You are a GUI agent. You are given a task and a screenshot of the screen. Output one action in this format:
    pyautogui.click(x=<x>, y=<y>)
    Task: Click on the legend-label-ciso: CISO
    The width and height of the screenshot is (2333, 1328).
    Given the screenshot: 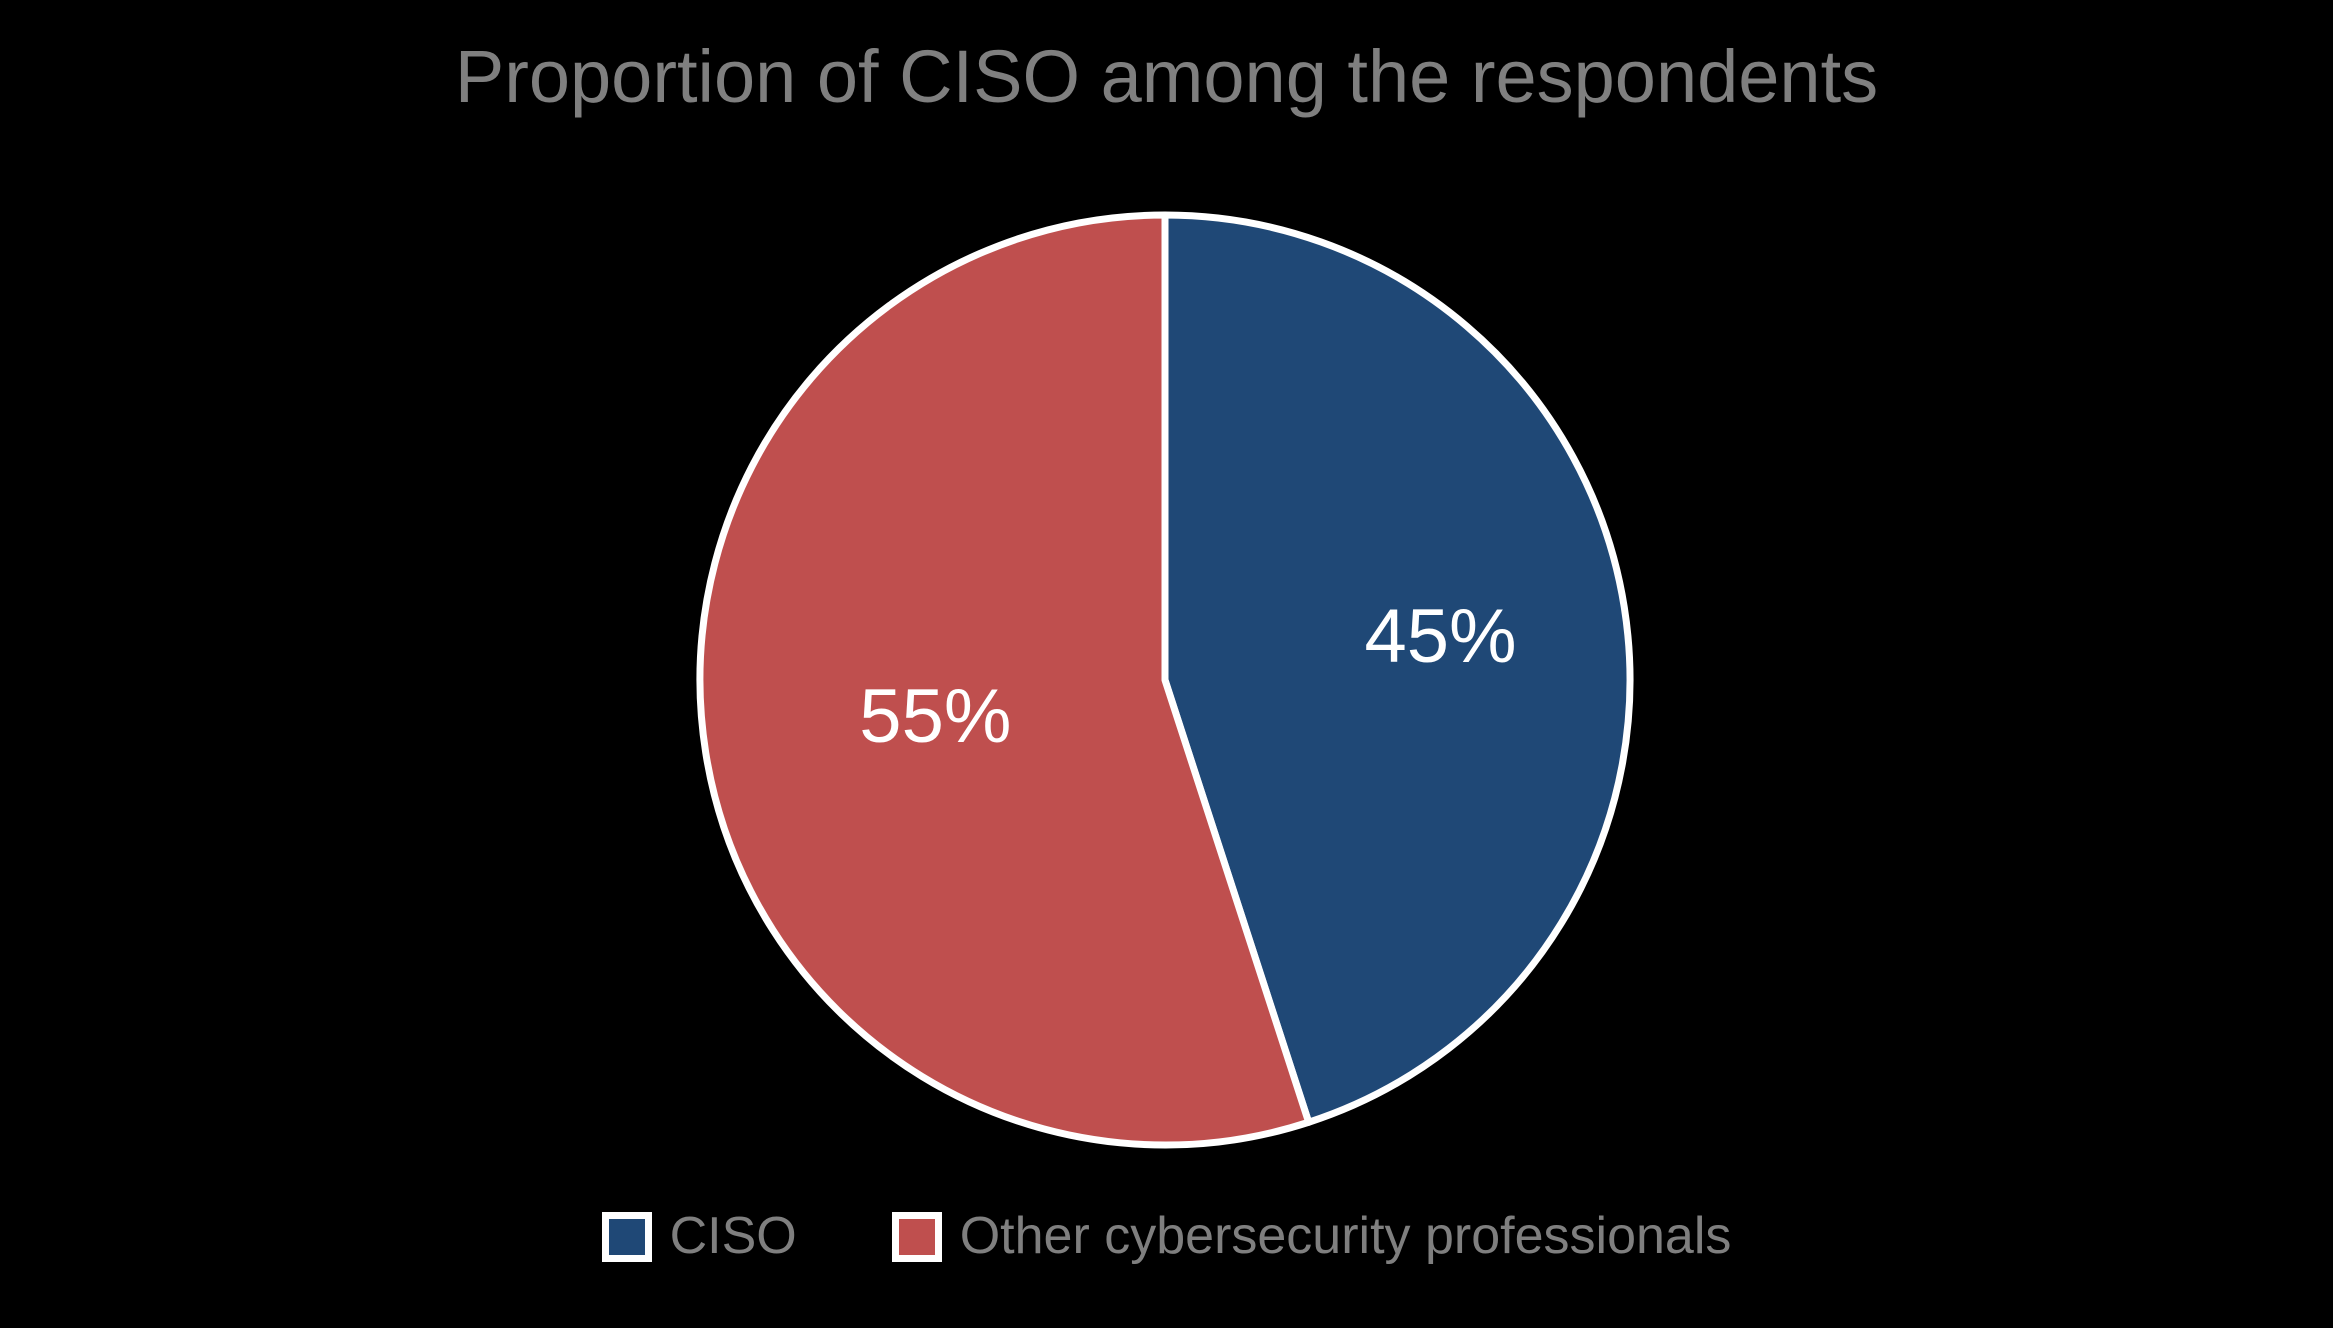 What is the action you would take?
    pyautogui.click(x=733, y=1236)
    